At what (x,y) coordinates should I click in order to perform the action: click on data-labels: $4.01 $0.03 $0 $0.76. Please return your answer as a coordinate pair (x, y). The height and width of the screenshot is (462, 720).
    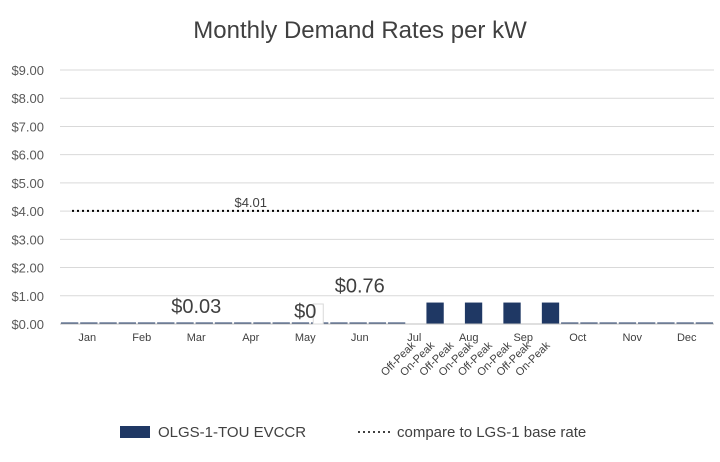
    Looking at the image, I should click on (278, 260).